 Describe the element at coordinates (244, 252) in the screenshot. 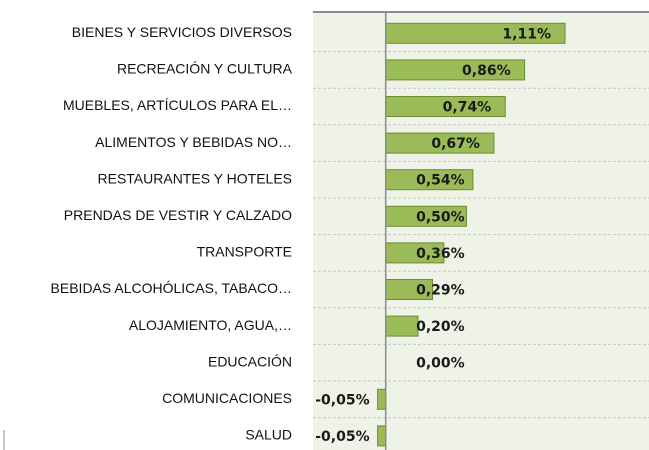

I see `category-label: TRANSPORTE` at that location.